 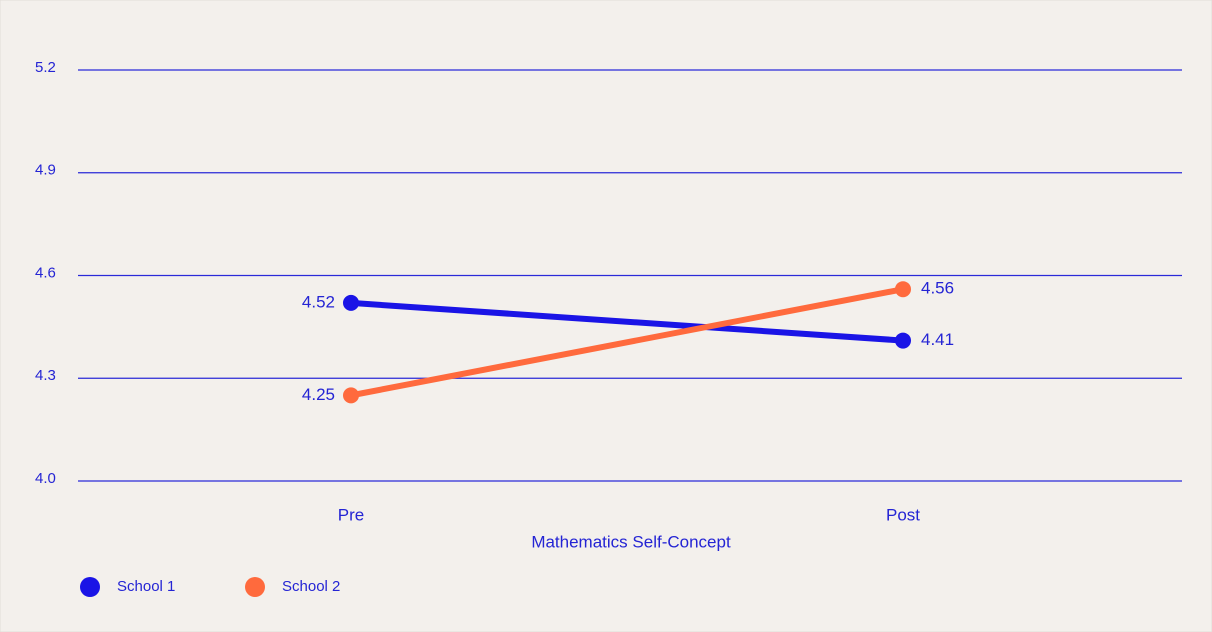 What do you see at coordinates (45, 478) in the screenshot?
I see `y-tick-label: 4.0` at bounding box center [45, 478].